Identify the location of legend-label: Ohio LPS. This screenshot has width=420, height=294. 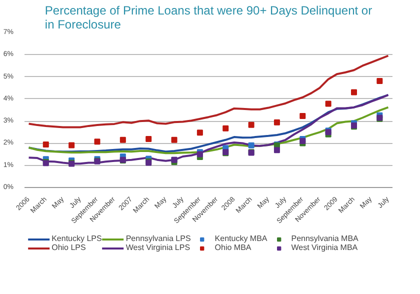
(69, 247).